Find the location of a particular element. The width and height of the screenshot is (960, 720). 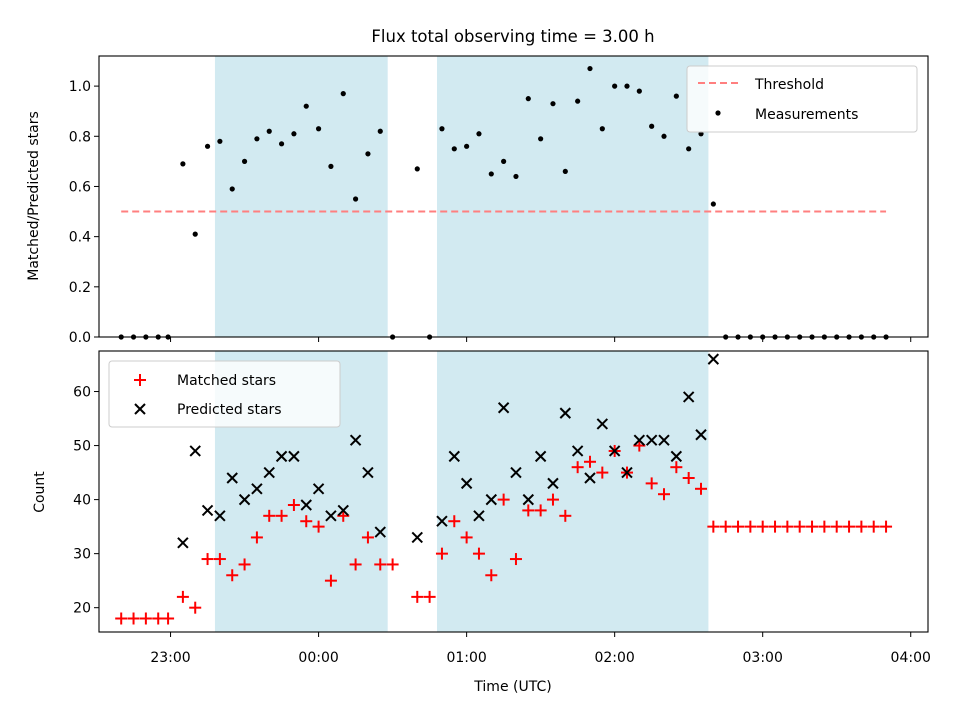

bottom-y-tick-label: 40 is located at coordinates (82, 501).